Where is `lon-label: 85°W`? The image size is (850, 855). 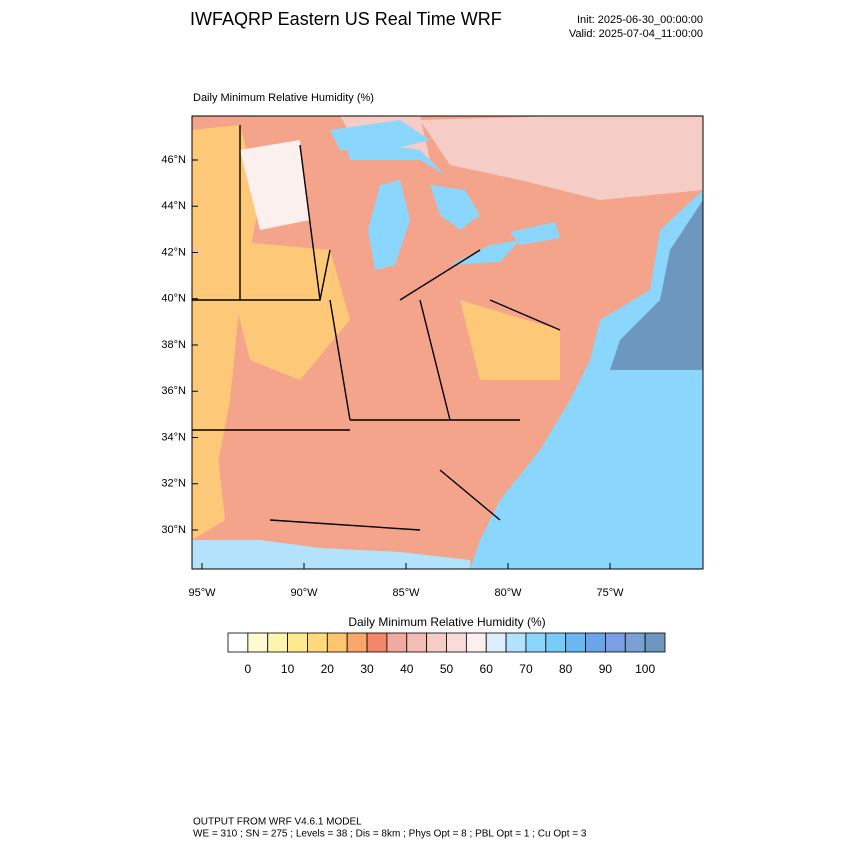 lon-label: 85°W is located at coordinates (406, 593).